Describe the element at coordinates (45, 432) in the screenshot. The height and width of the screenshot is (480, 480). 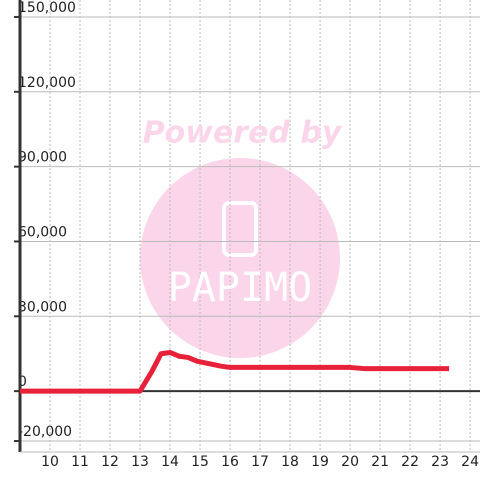
I see `y-tick-label: -20,000` at that location.